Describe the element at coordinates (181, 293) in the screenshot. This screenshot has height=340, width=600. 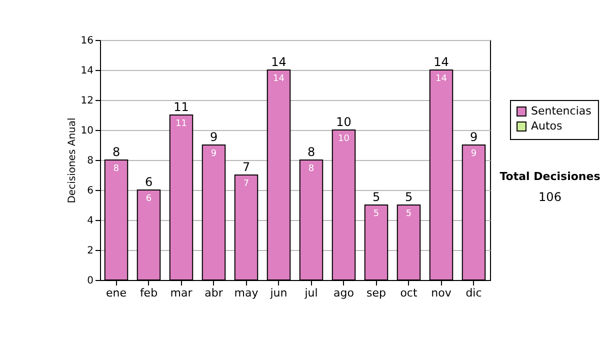
I see `x-tick-label: mar` at that location.